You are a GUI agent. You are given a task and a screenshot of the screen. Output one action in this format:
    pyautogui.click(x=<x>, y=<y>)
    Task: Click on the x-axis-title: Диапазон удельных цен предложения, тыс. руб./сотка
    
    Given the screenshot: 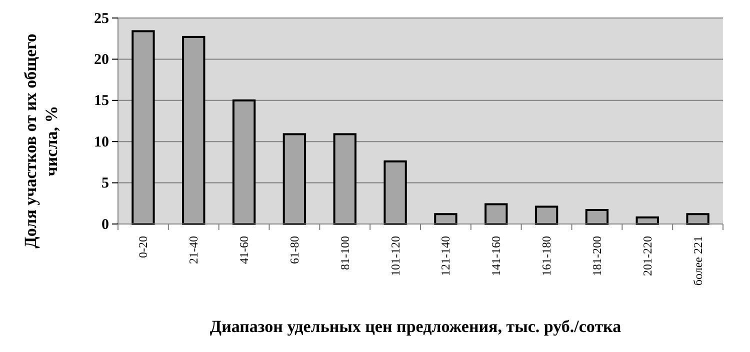 What is the action you would take?
    pyautogui.click(x=416, y=326)
    